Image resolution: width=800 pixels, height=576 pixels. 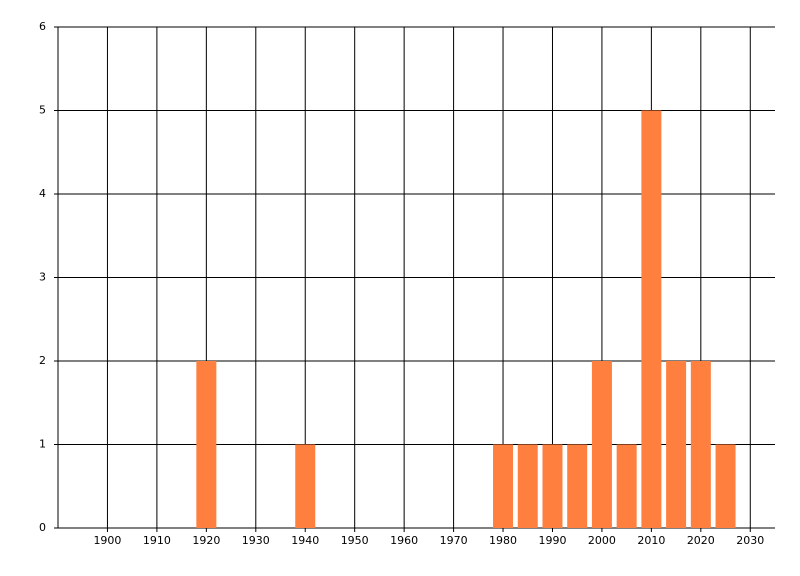 I want to click on y-tick-label: 1, so click(x=42, y=444).